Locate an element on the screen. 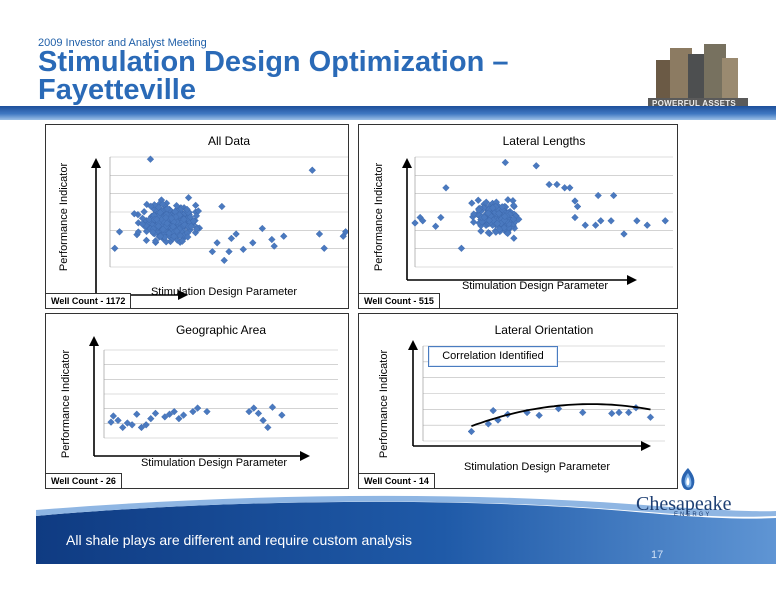 Image resolution: width=776 pixels, height=600 pixels. trendline is located at coordinates (561, 415).